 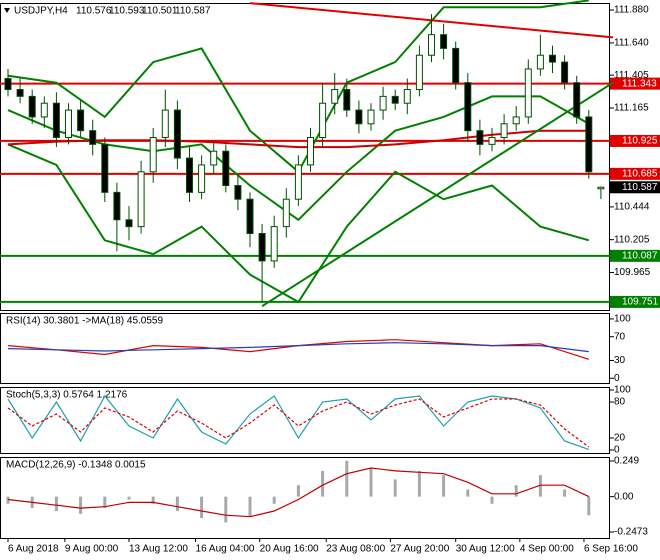 I want to click on y-tick-label: 110.205, so click(x=632, y=239).